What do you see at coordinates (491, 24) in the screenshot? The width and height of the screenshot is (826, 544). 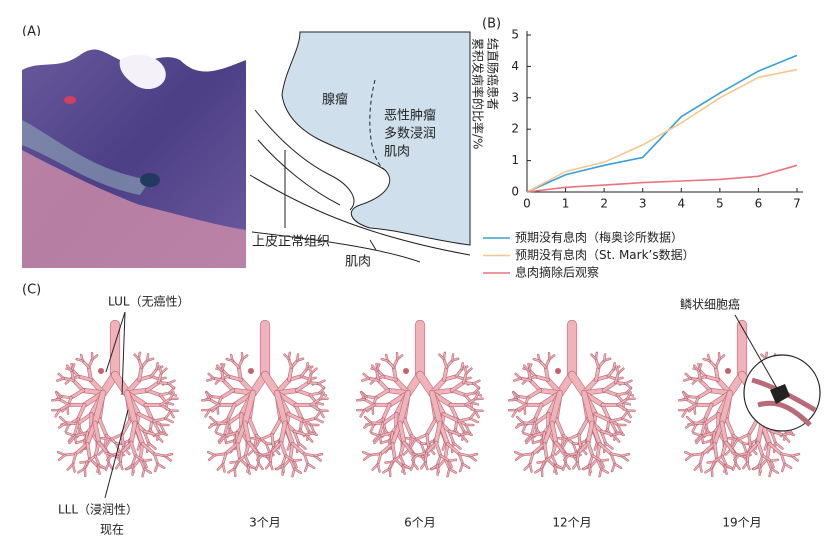 I see `panel-label: (B)` at bounding box center [491, 24].